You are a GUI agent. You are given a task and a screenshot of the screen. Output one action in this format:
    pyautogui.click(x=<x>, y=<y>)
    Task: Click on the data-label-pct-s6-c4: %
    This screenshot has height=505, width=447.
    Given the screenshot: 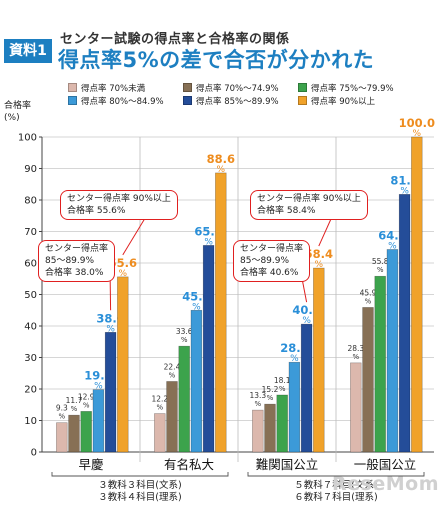 What is the action you would take?
    pyautogui.click(x=417, y=134)
    